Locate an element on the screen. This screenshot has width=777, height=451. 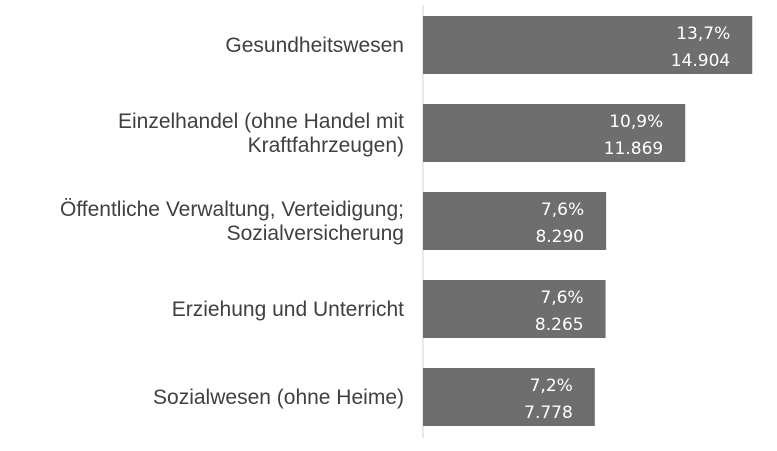
bar-value-label-4: 7.778 is located at coordinates (548, 413).